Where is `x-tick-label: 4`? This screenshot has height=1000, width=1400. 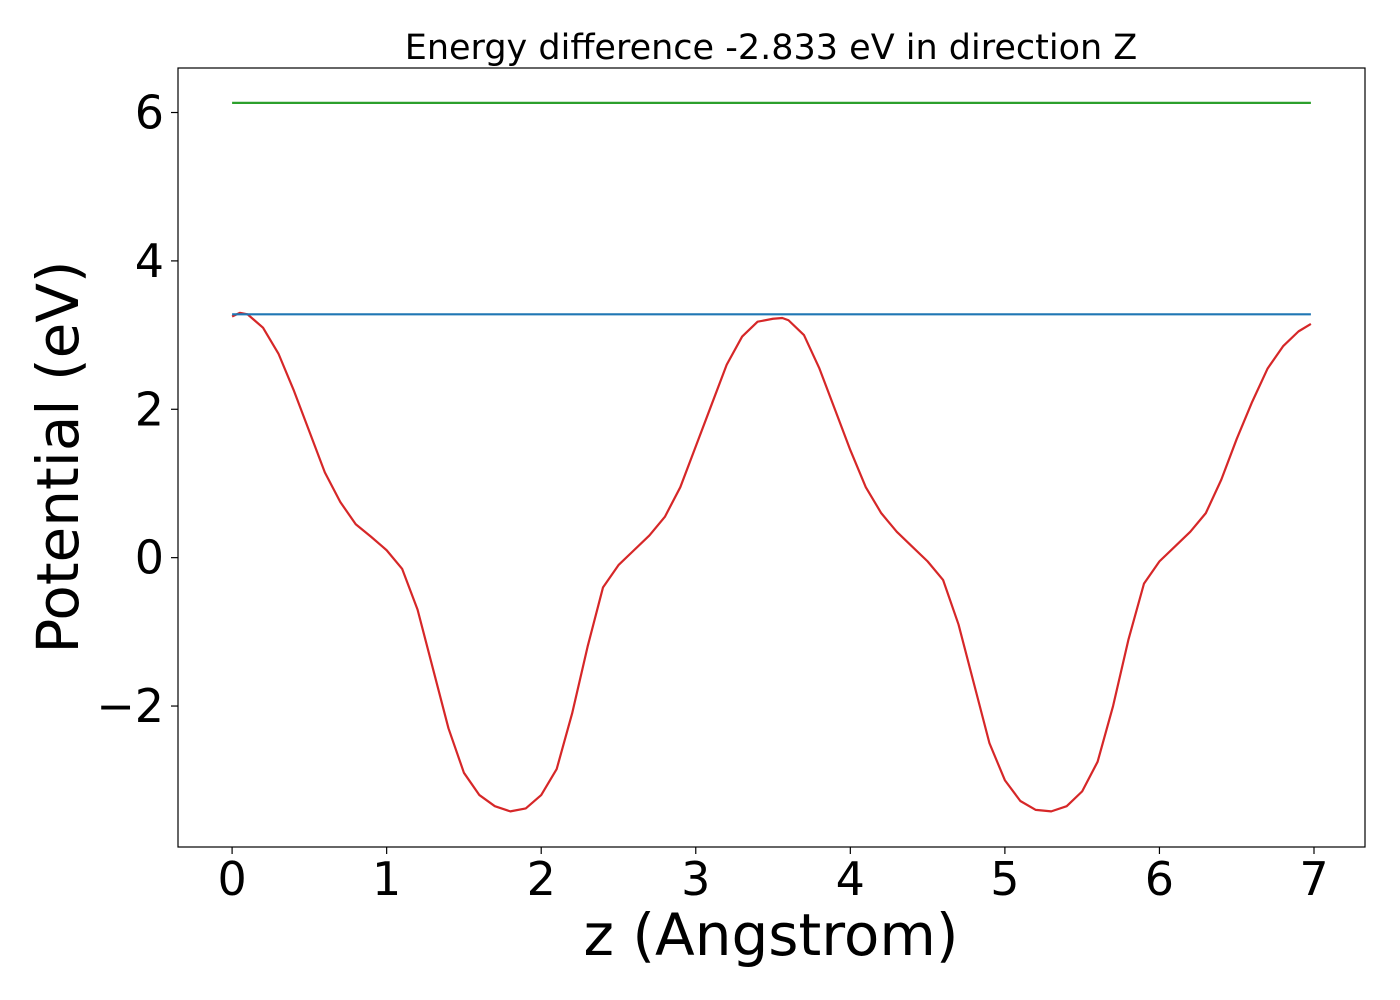 x-tick-label: 4 is located at coordinates (850, 879).